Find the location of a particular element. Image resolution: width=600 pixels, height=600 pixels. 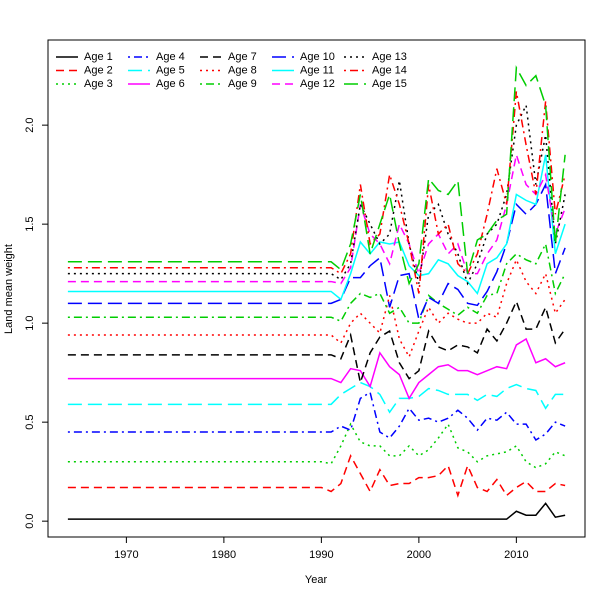

x-tick-label: 2000 is located at coordinates (419, 555).